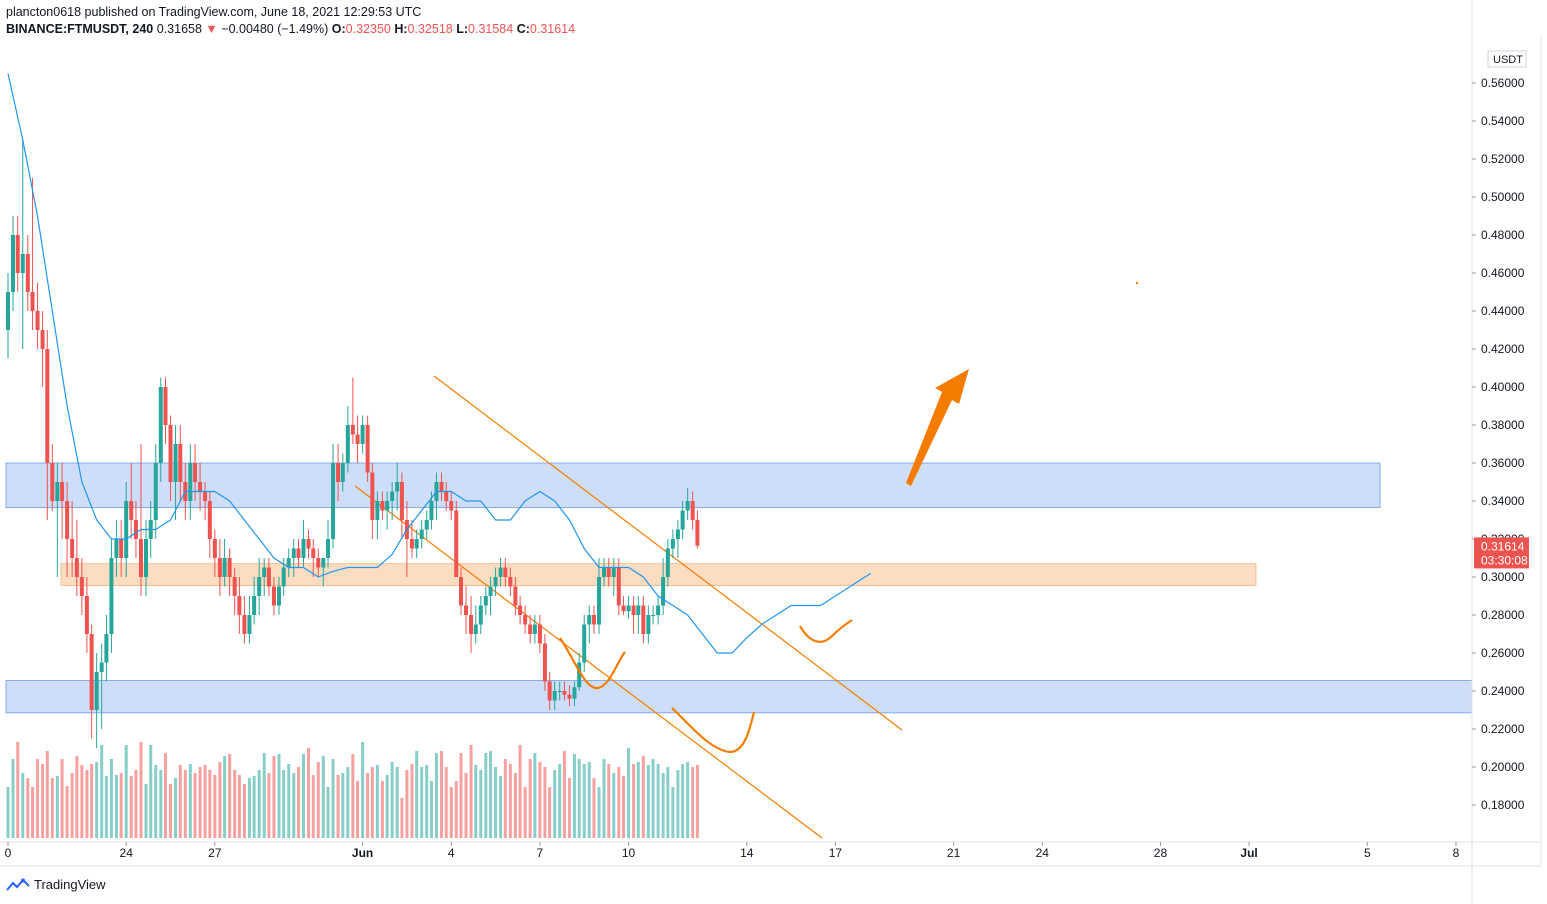 The height and width of the screenshot is (904, 1547). Describe the element at coordinates (1504, 560) in the screenshot. I see `countdown-label: 03:30:08` at that location.